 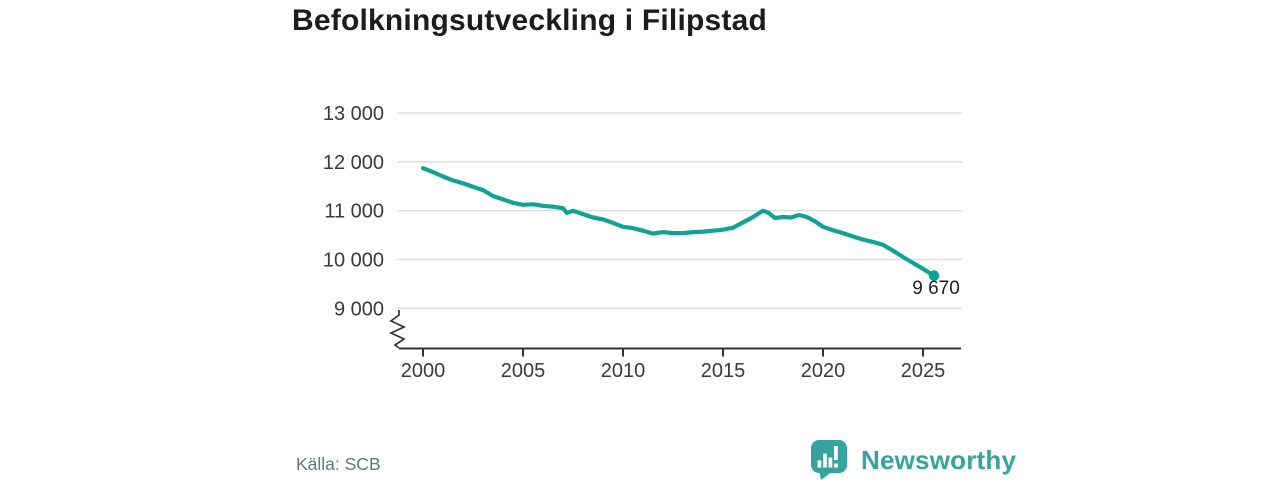 I want to click on population-line, so click(x=678, y=222).